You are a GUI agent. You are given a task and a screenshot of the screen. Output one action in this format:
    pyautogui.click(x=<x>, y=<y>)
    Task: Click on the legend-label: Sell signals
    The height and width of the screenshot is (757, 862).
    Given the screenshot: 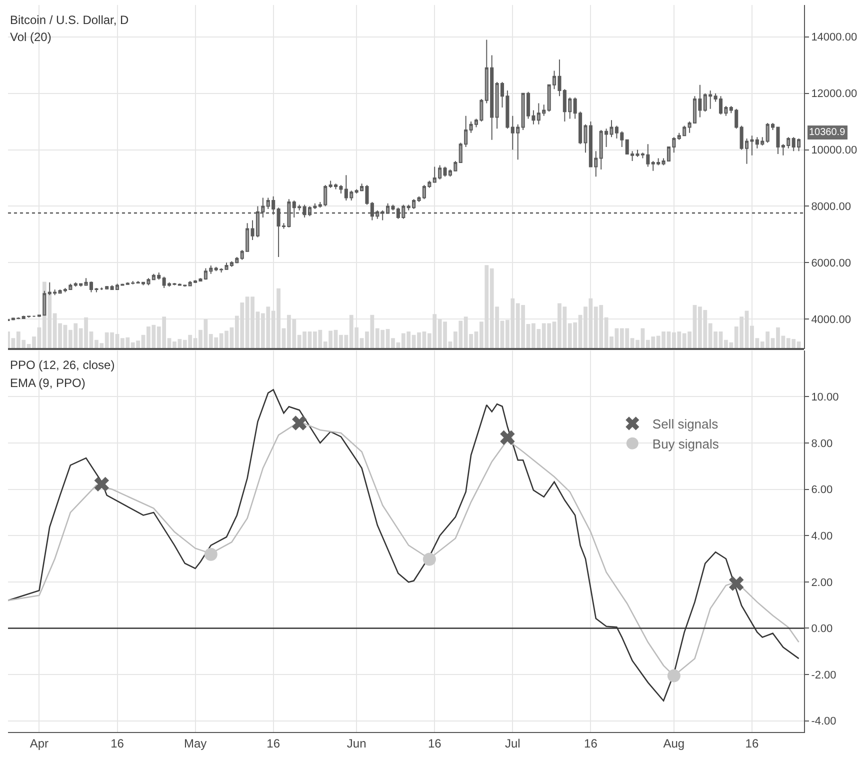 What is the action you would take?
    pyautogui.click(x=685, y=424)
    